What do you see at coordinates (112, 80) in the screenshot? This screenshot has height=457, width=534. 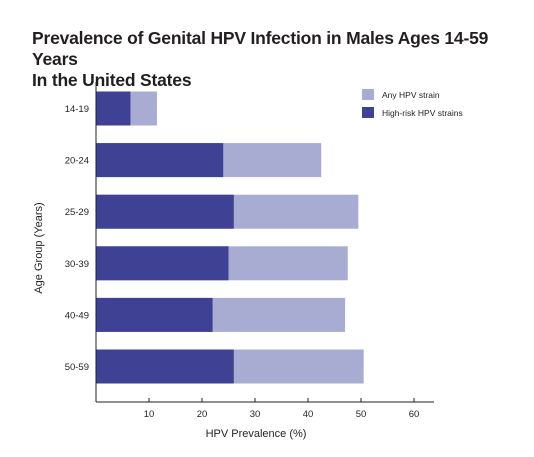 I see `chart-title-line-2: In the United States` at bounding box center [112, 80].